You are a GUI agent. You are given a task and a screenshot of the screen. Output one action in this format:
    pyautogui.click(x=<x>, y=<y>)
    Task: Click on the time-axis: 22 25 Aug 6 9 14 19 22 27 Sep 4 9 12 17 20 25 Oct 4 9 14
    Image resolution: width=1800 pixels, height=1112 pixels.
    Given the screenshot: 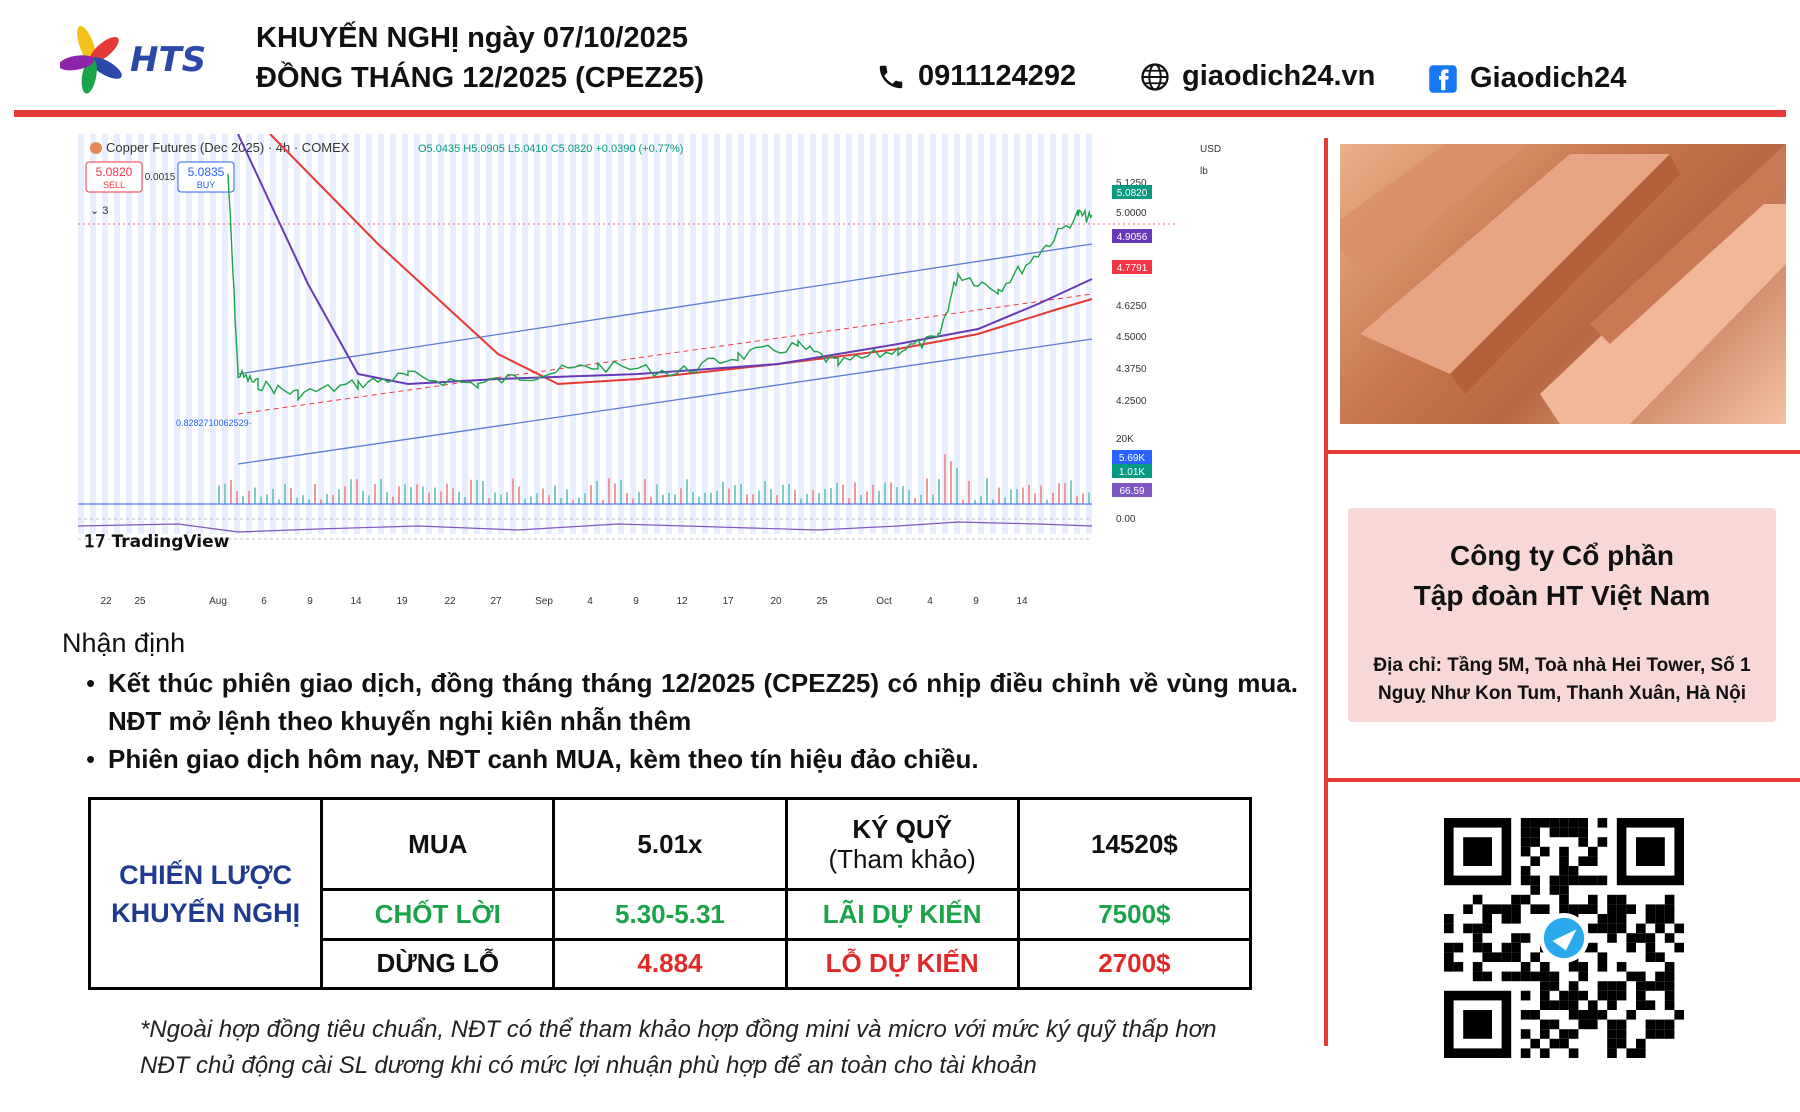 What is the action you would take?
    pyautogui.click(x=564, y=601)
    